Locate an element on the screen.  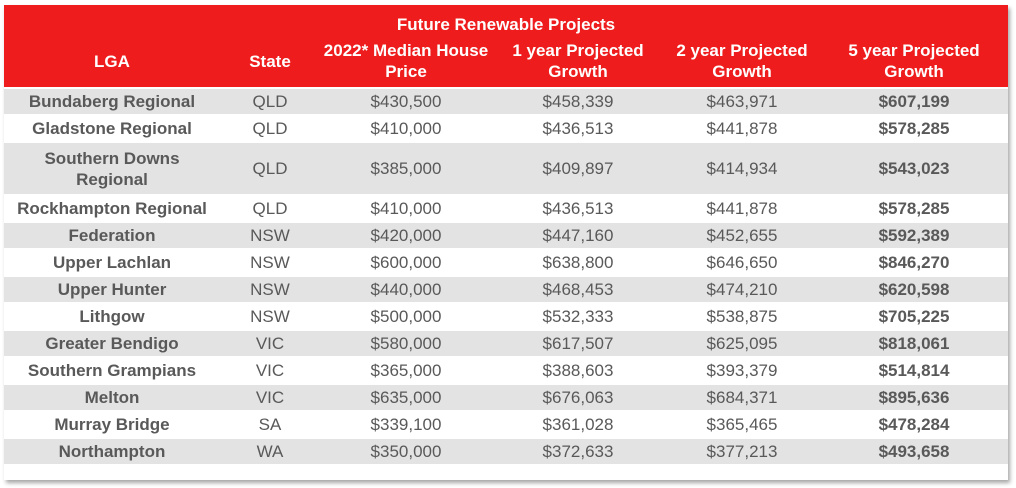
growth-2yr-cell: $646,650 is located at coordinates (742, 262).